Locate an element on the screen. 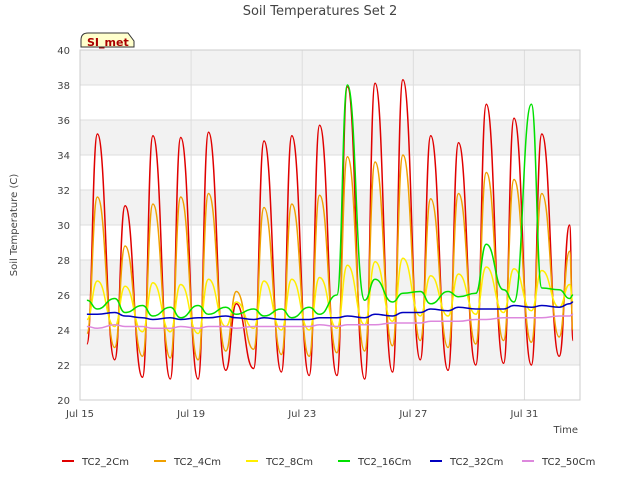 This screenshot has width=640, height=480. x-tick-label: Jul 23 is located at coordinates (301, 414).